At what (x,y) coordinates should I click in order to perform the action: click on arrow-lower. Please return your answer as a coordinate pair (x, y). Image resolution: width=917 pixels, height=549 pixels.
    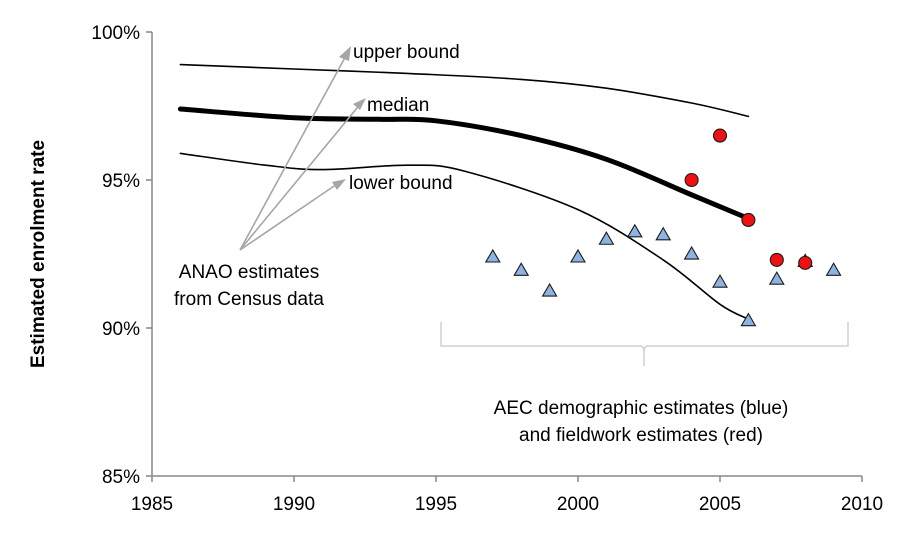
    Looking at the image, I should click on (290, 216).